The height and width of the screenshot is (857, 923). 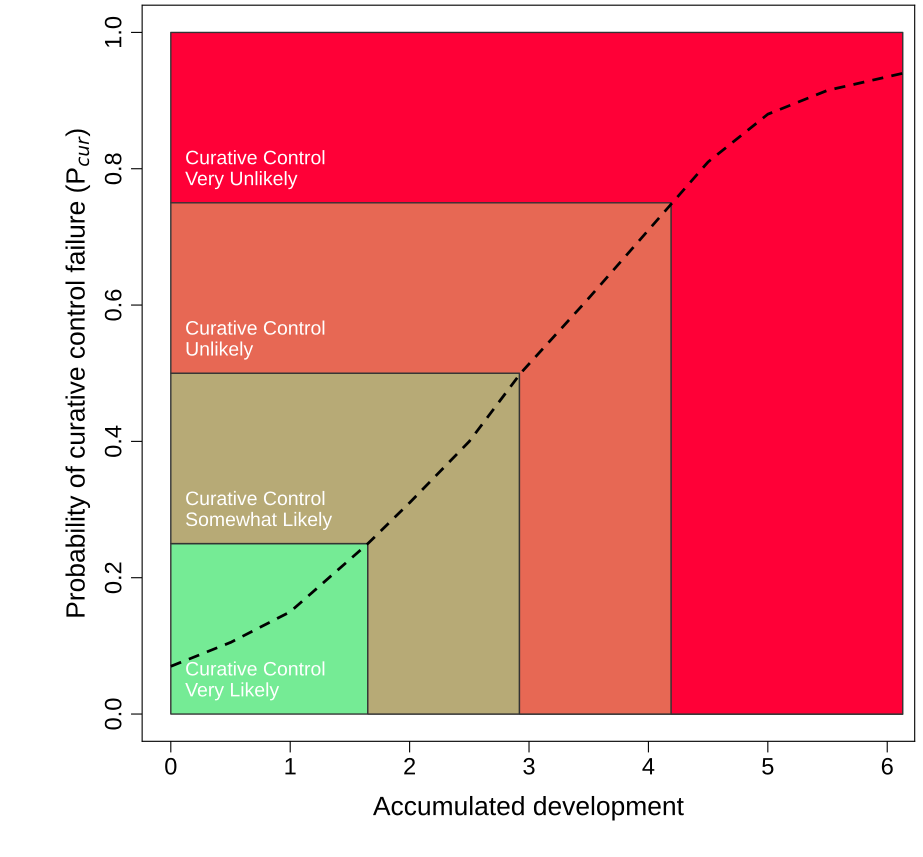 What do you see at coordinates (113, 305) in the screenshot?
I see `y-tick-label: 0.6` at bounding box center [113, 305].